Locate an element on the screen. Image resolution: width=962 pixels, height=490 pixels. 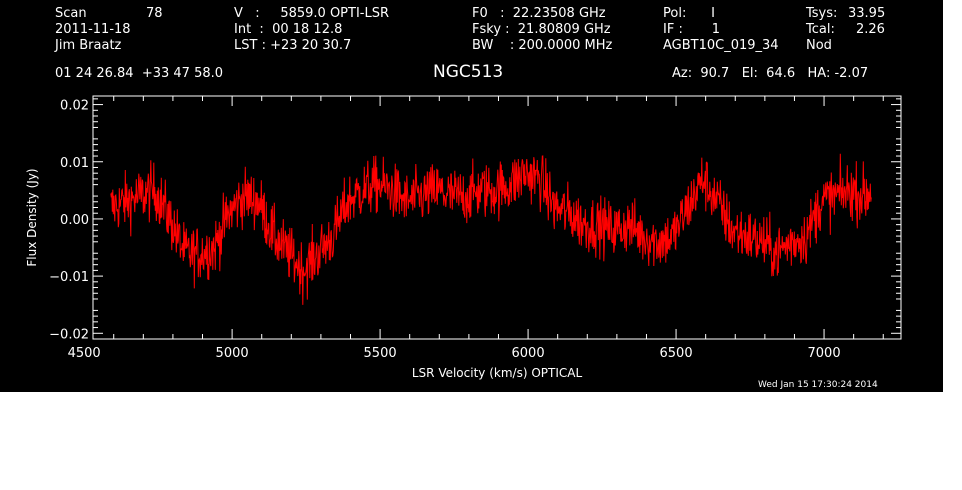
y-tick-label: 0.02 is located at coordinates (74, 106).